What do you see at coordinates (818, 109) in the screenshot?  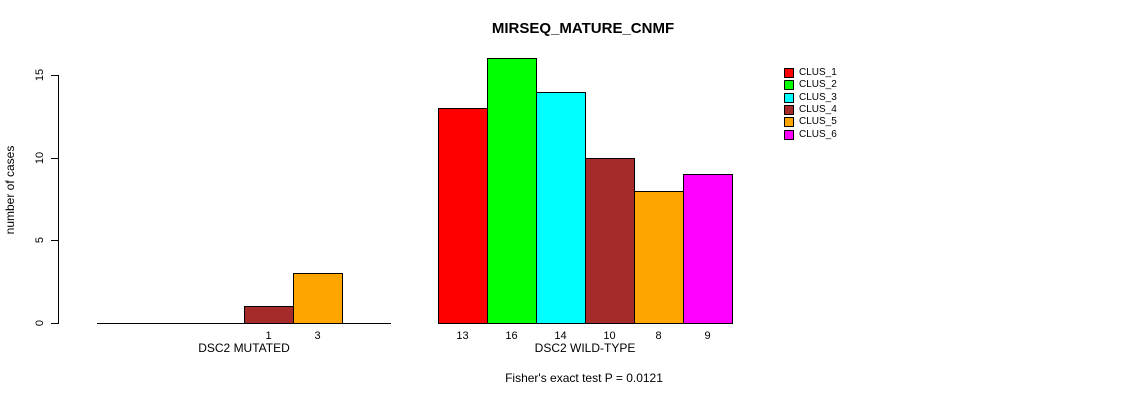 I see `legend-label-clus_4: CLUS_4` at bounding box center [818, 109].